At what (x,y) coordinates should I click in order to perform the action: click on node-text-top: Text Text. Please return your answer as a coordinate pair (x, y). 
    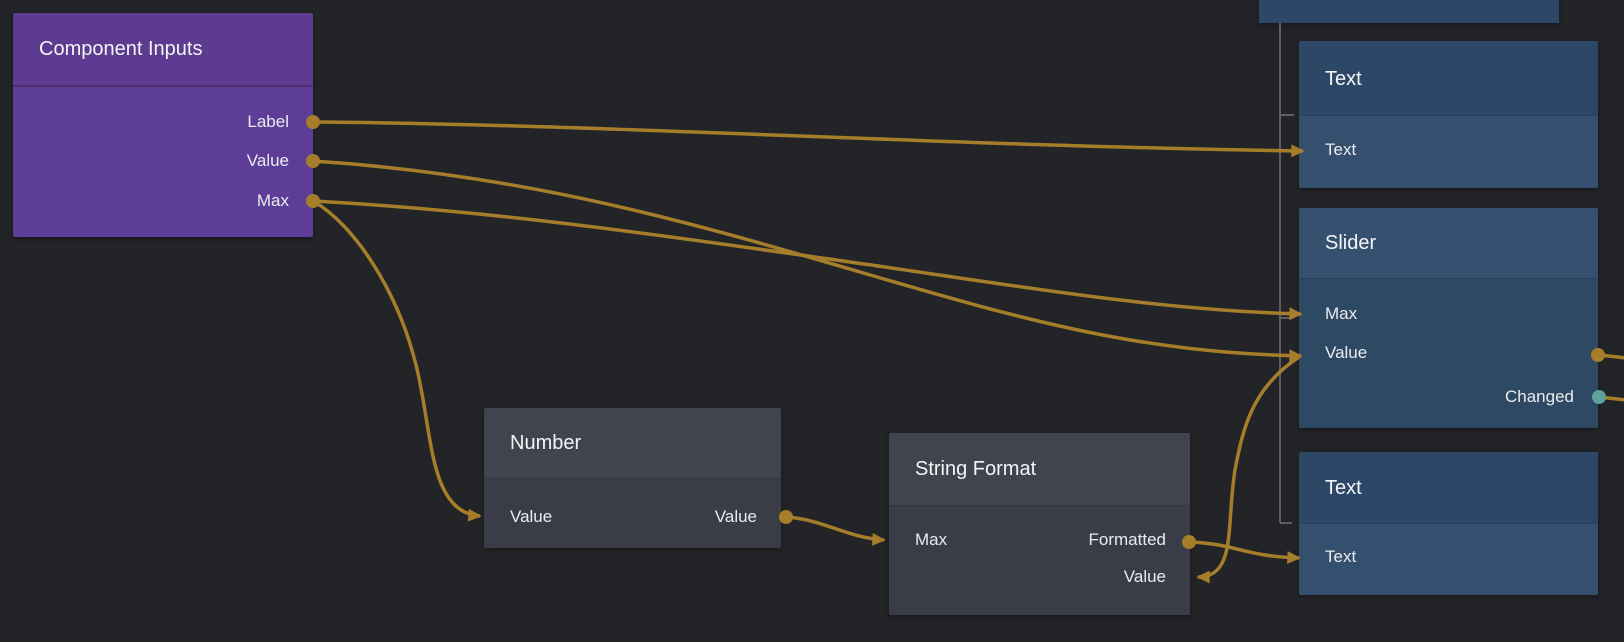
    Looking at the image, I should click on (1448, 114).